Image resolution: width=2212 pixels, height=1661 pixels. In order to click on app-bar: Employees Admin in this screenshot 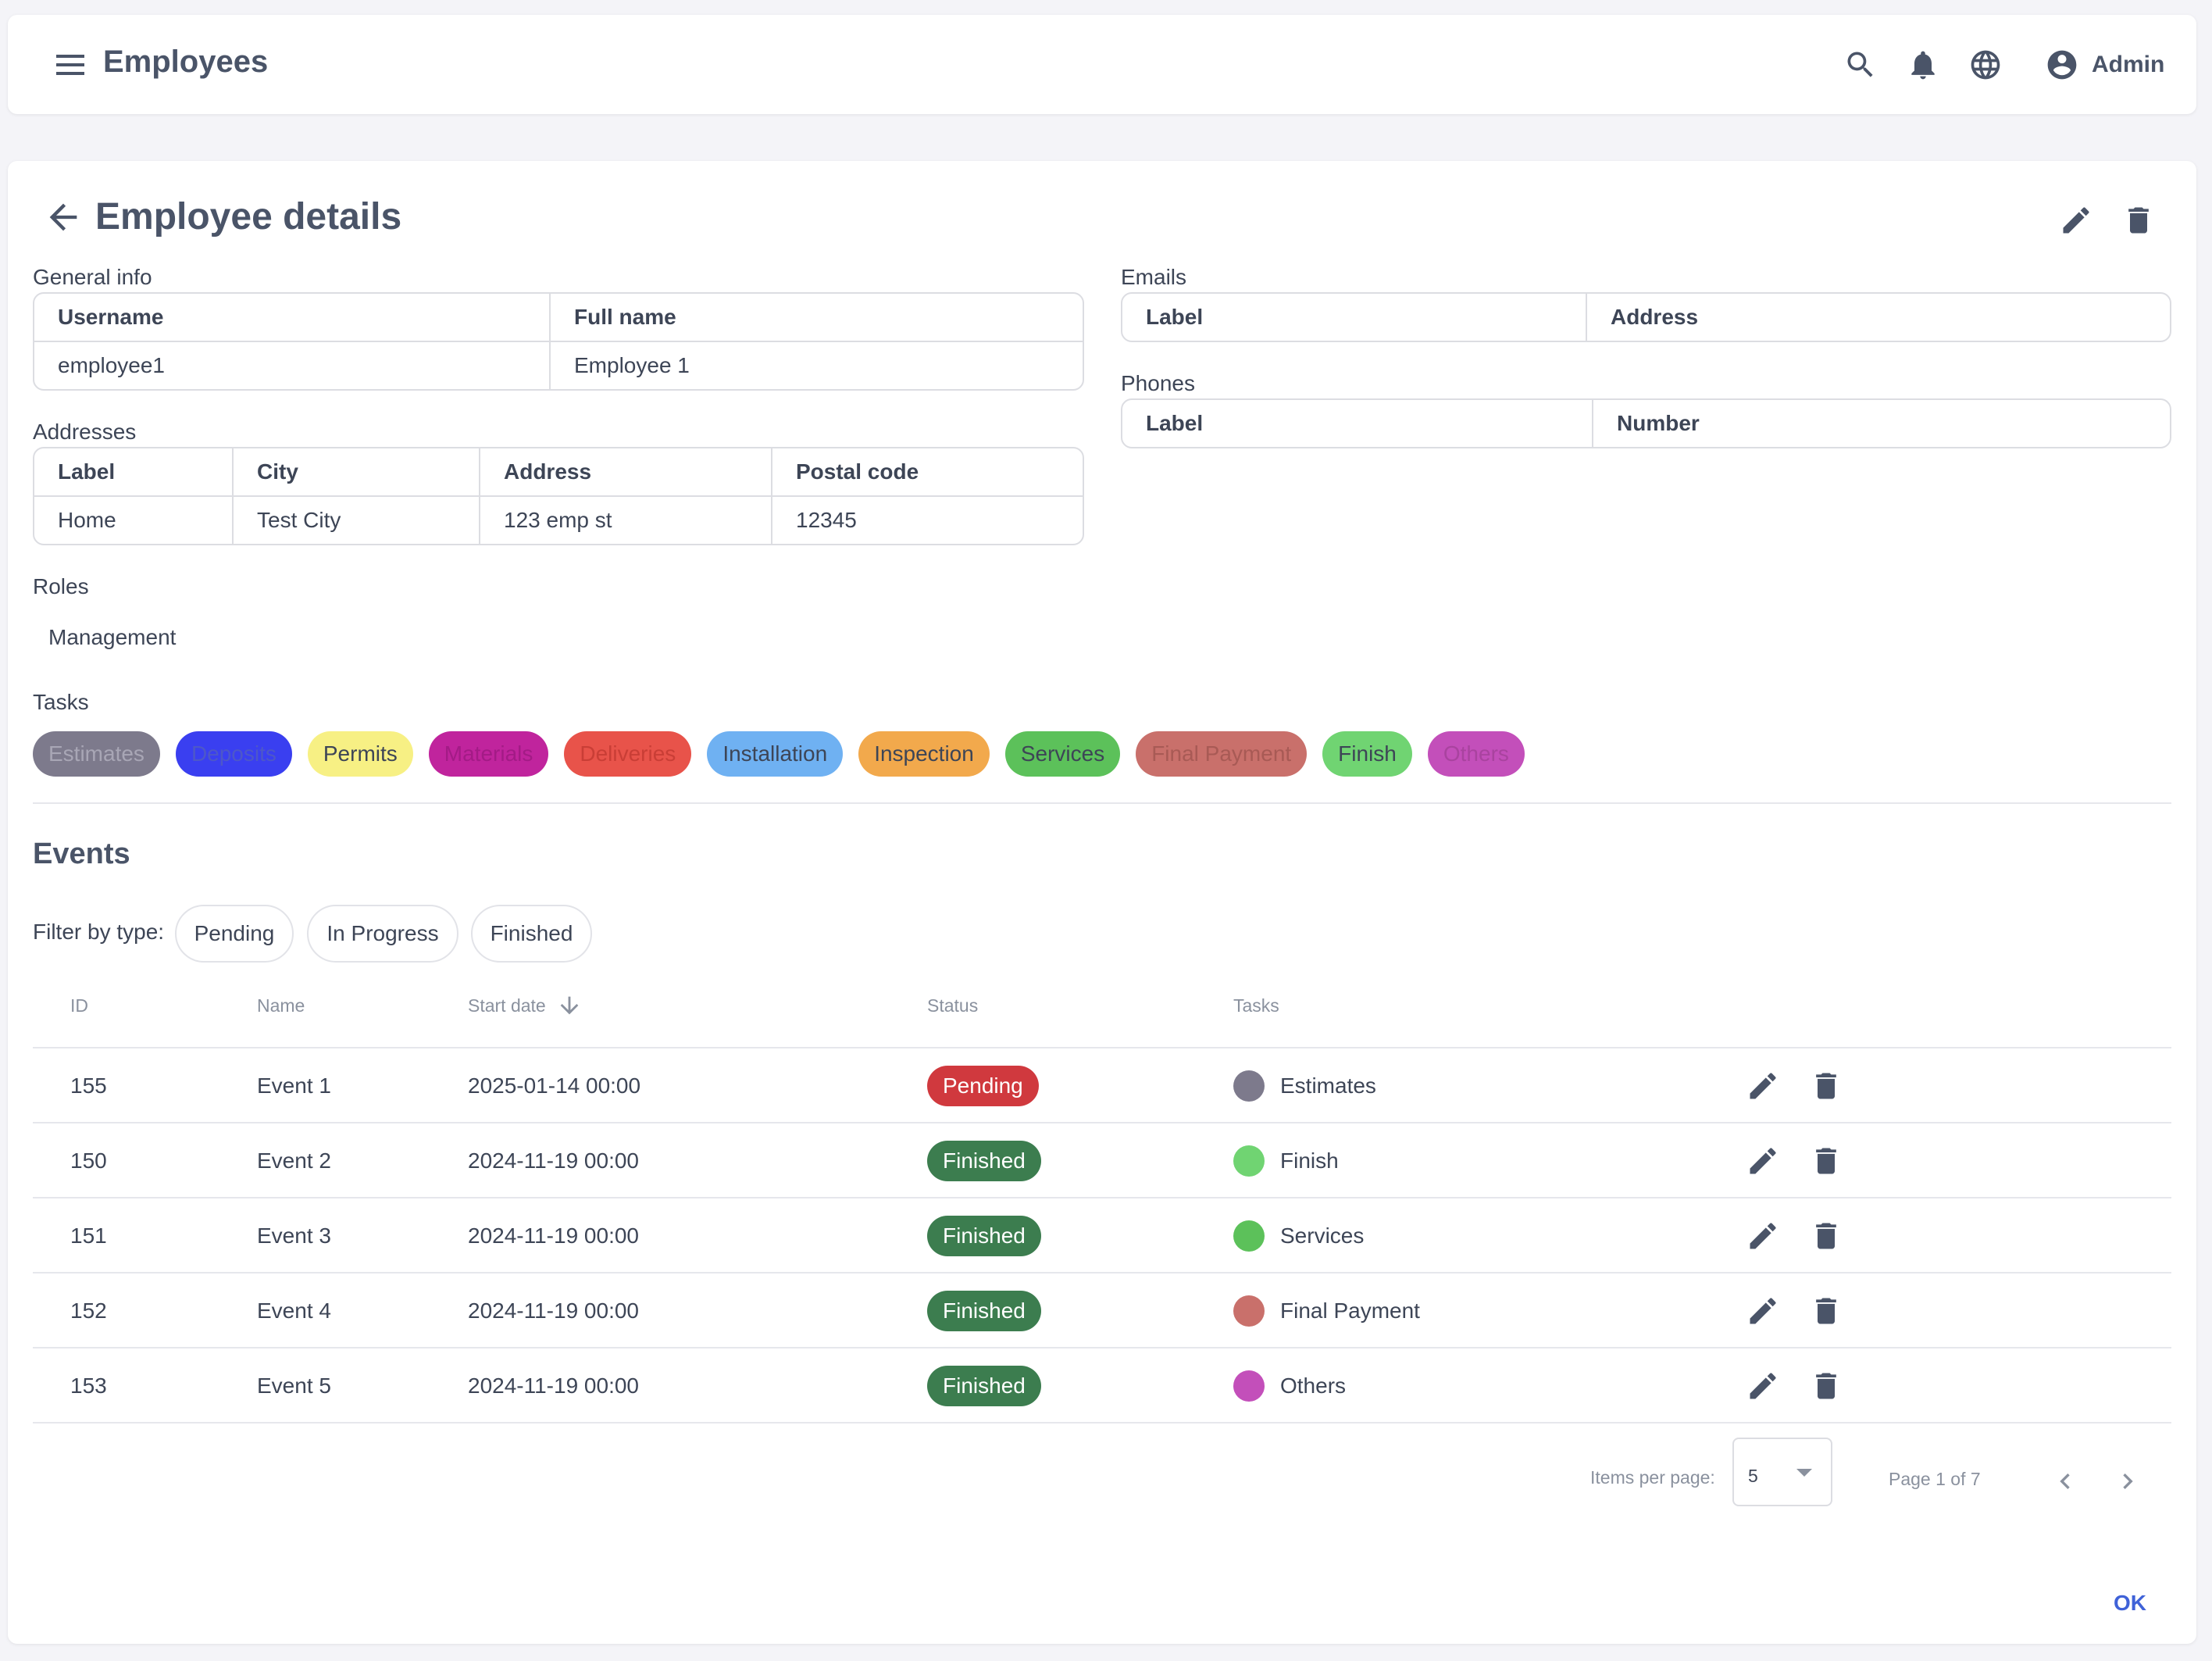, I will do `click(1102, 64)`.